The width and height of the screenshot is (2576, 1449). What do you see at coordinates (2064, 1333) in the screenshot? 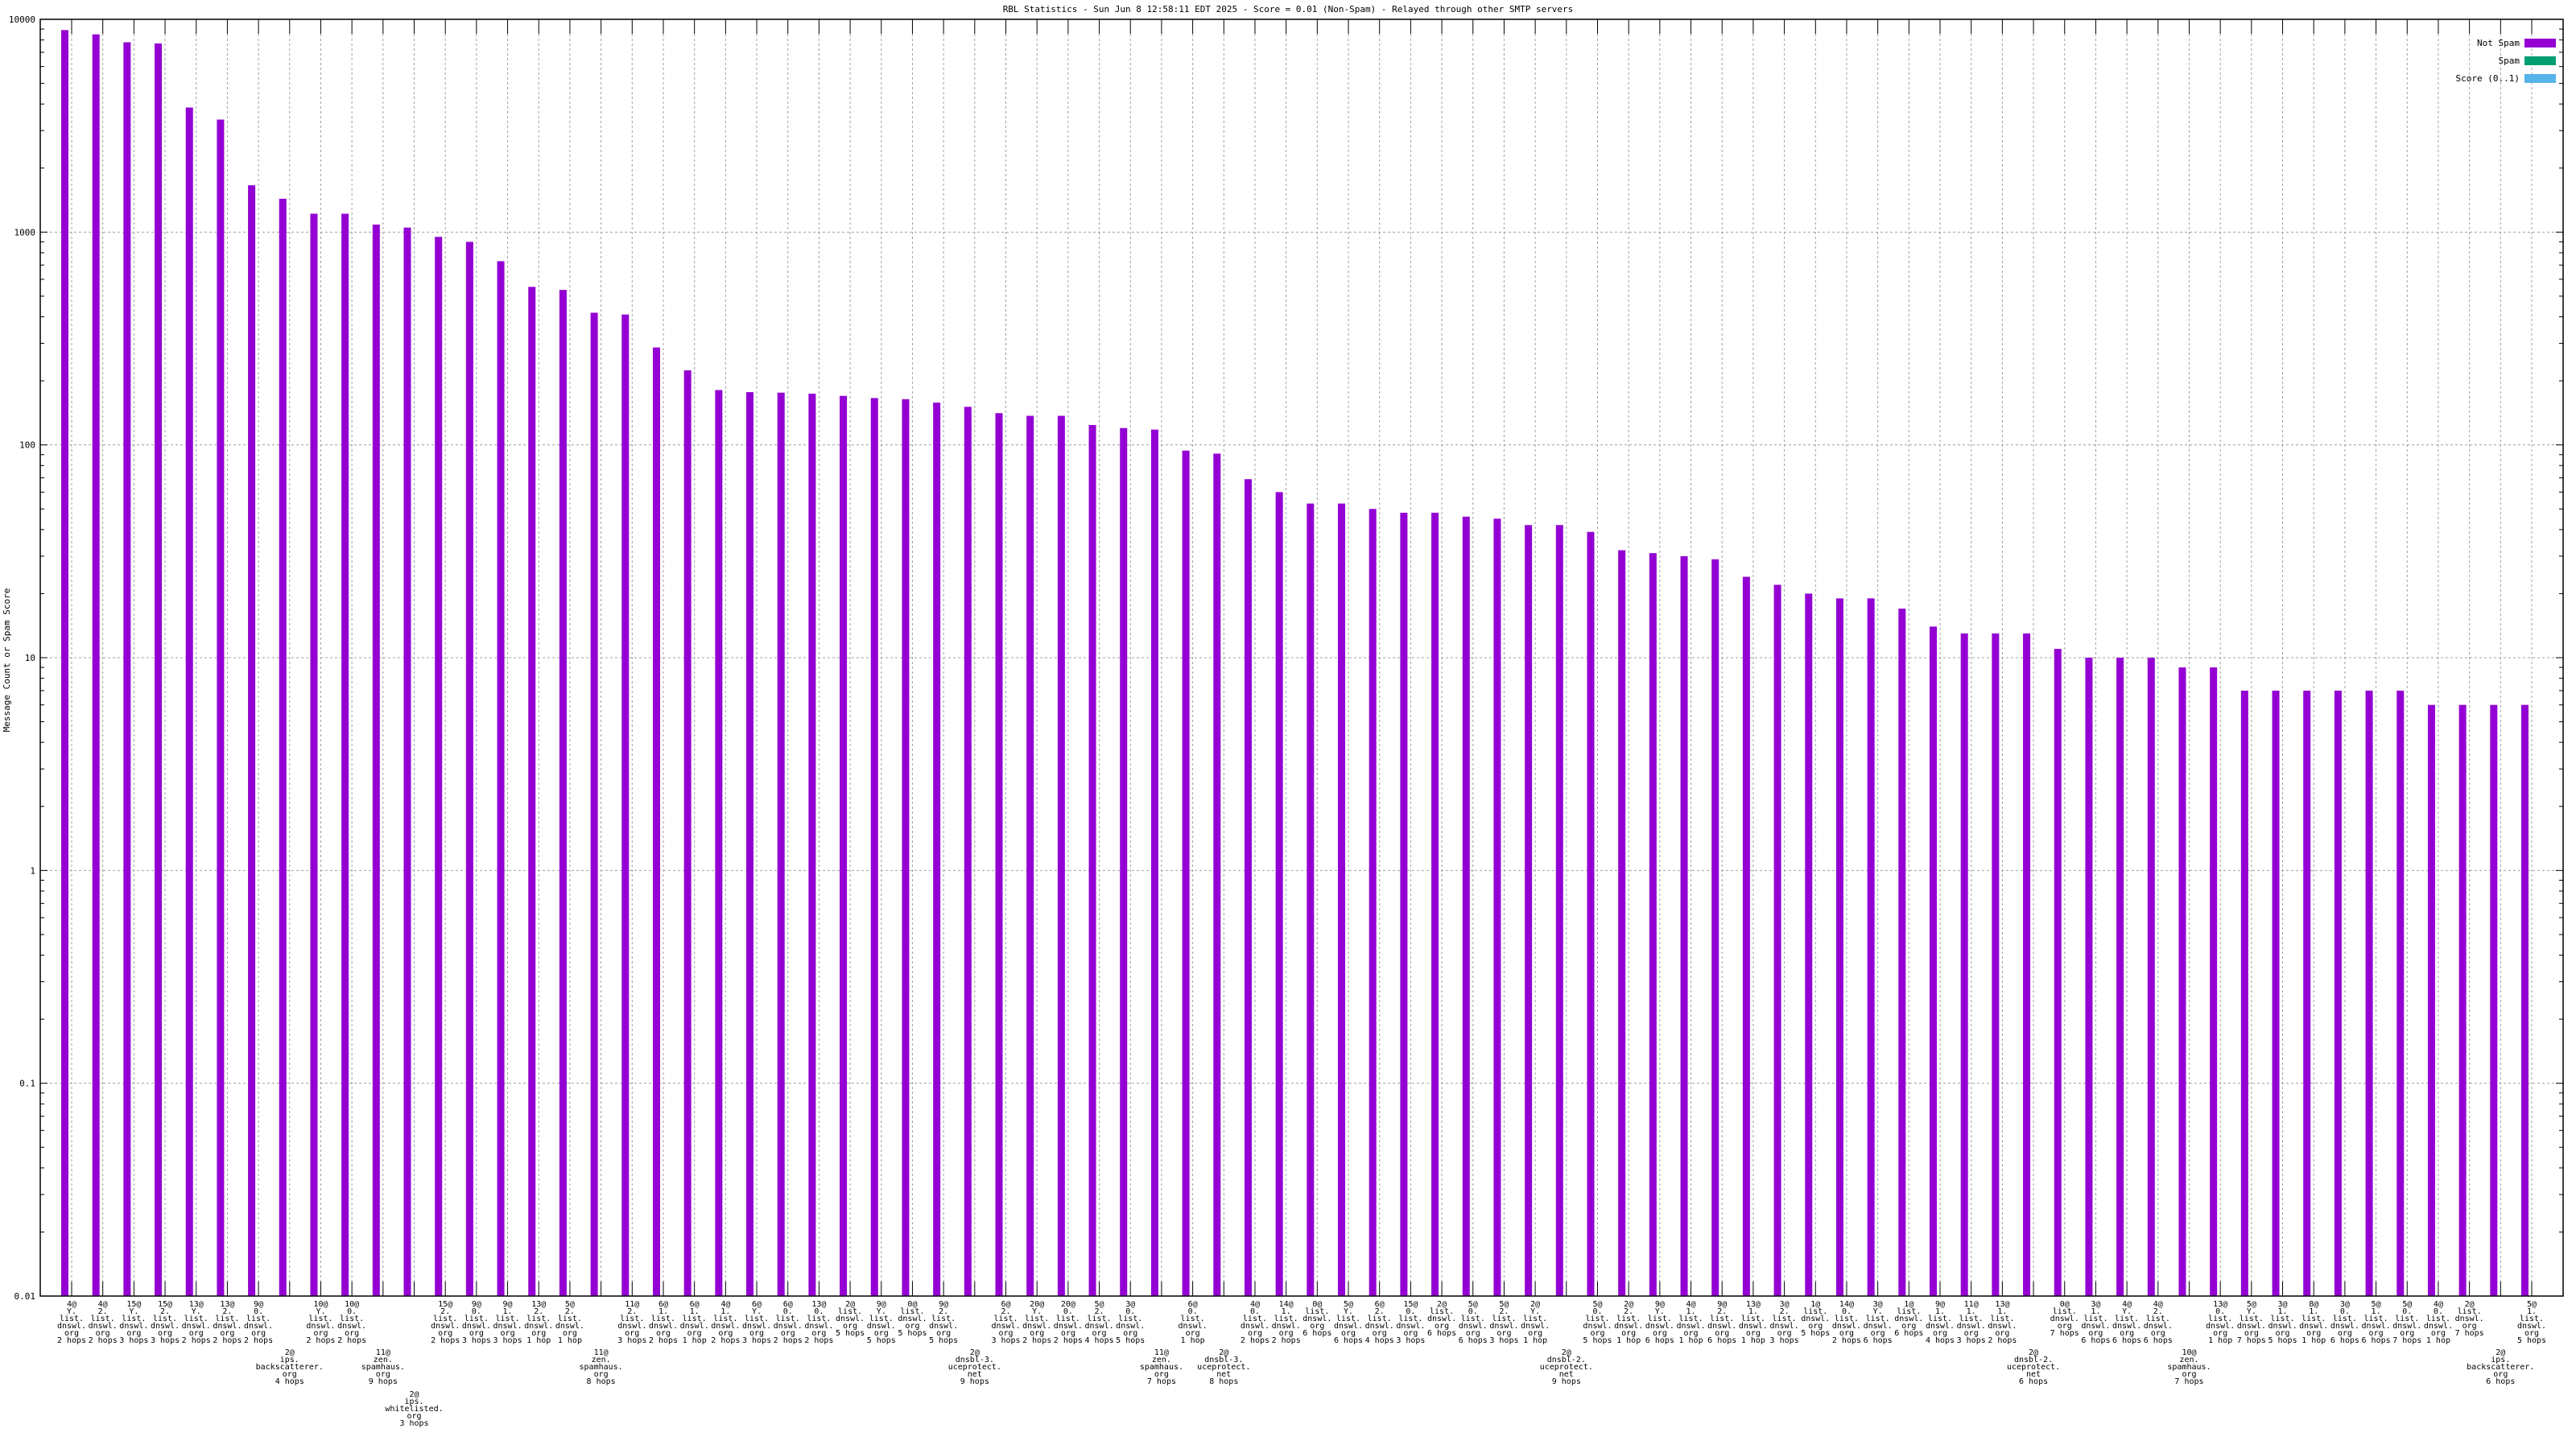
I see `x-tick-label-line: 7 hops` at bounding box center [2064, 1333].